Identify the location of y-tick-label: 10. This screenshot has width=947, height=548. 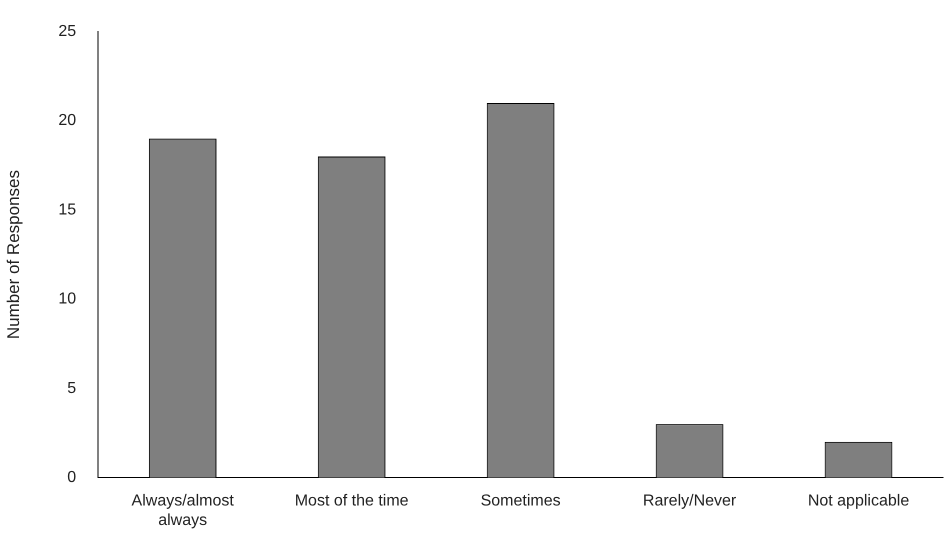
(67, 299).